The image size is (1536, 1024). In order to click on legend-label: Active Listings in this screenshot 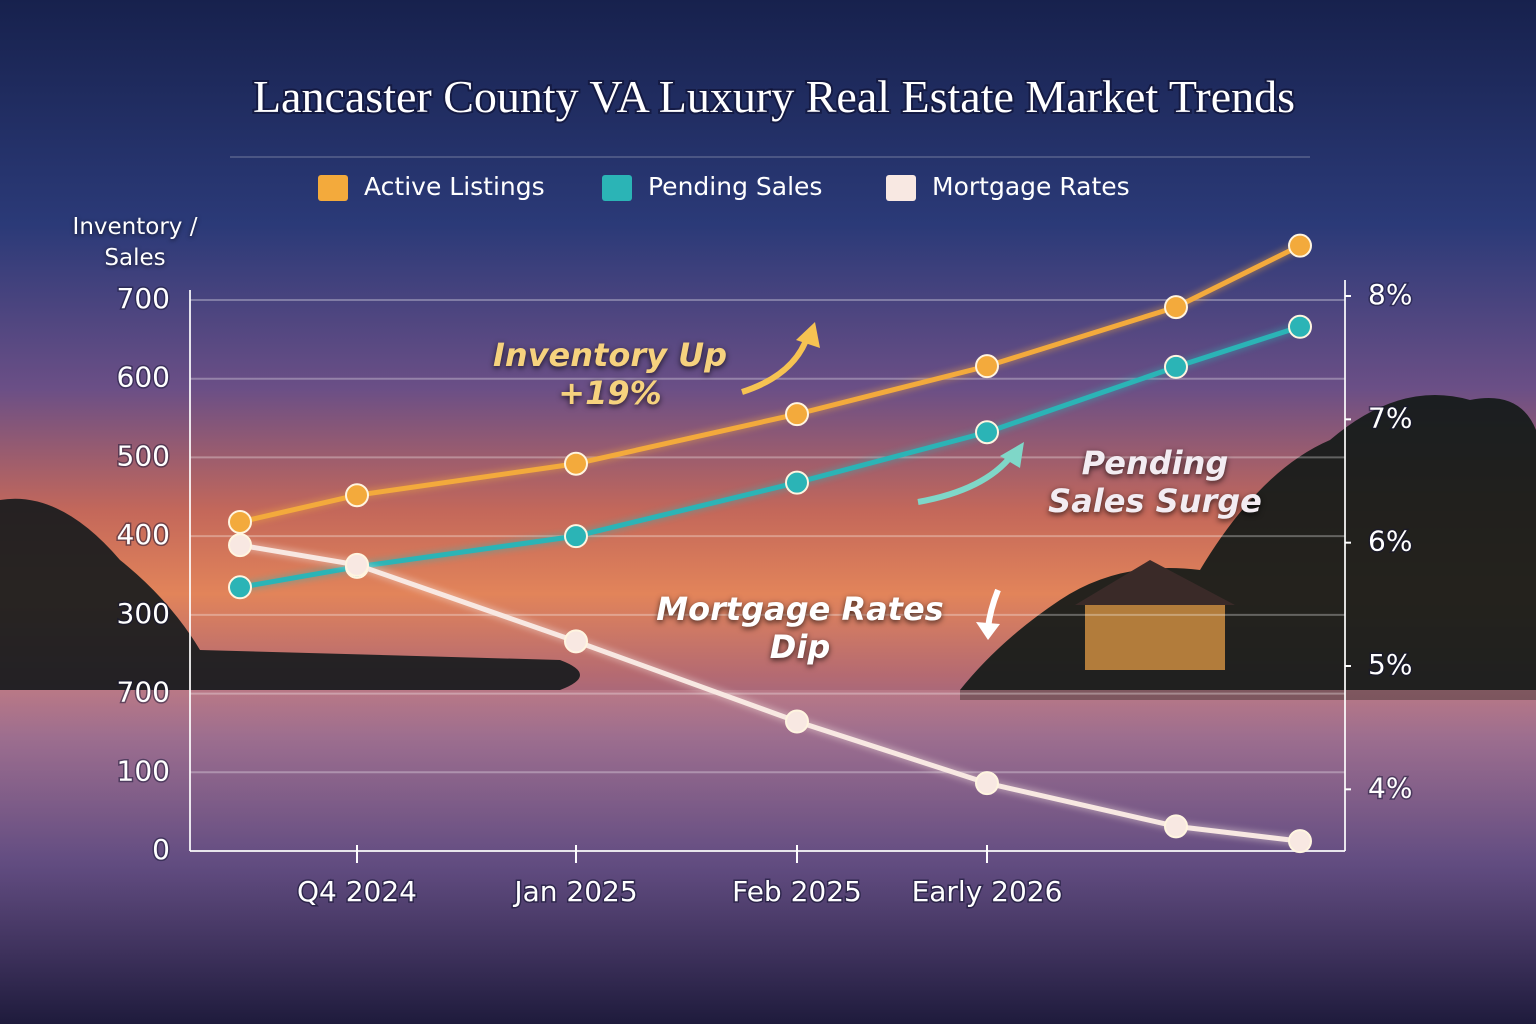, I will do `click(454, 186)`.